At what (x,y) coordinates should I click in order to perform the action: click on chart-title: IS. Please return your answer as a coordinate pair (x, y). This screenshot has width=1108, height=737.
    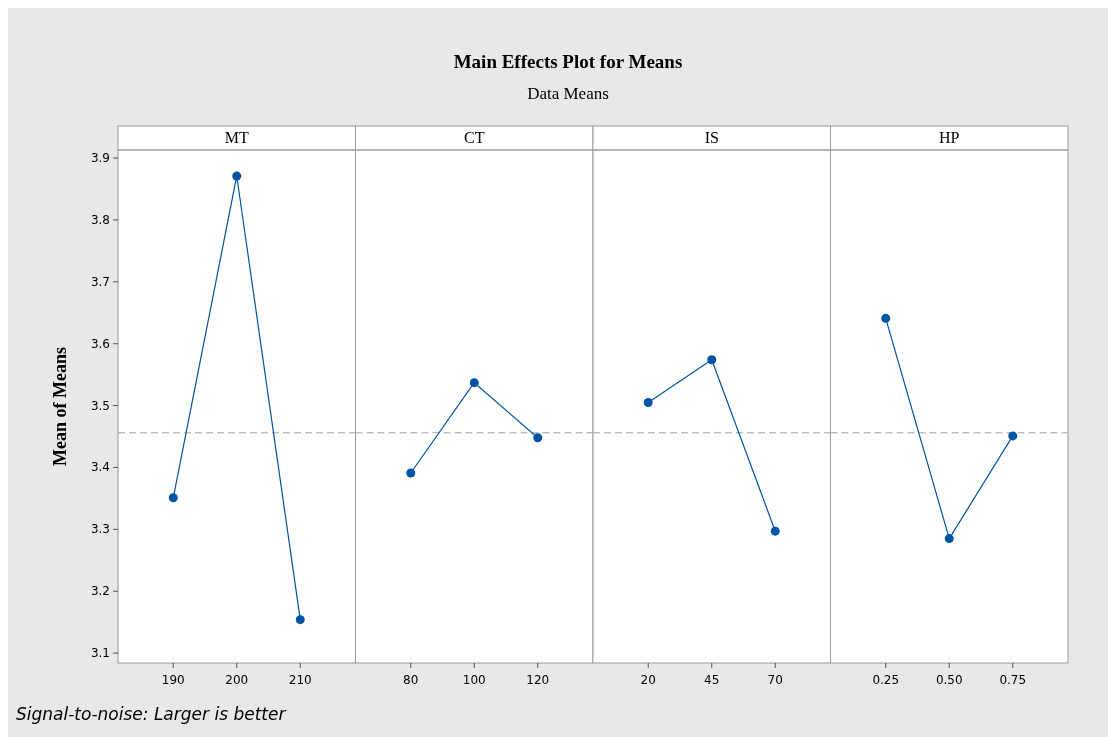
    Looking at the image, I should click on (711, 137).